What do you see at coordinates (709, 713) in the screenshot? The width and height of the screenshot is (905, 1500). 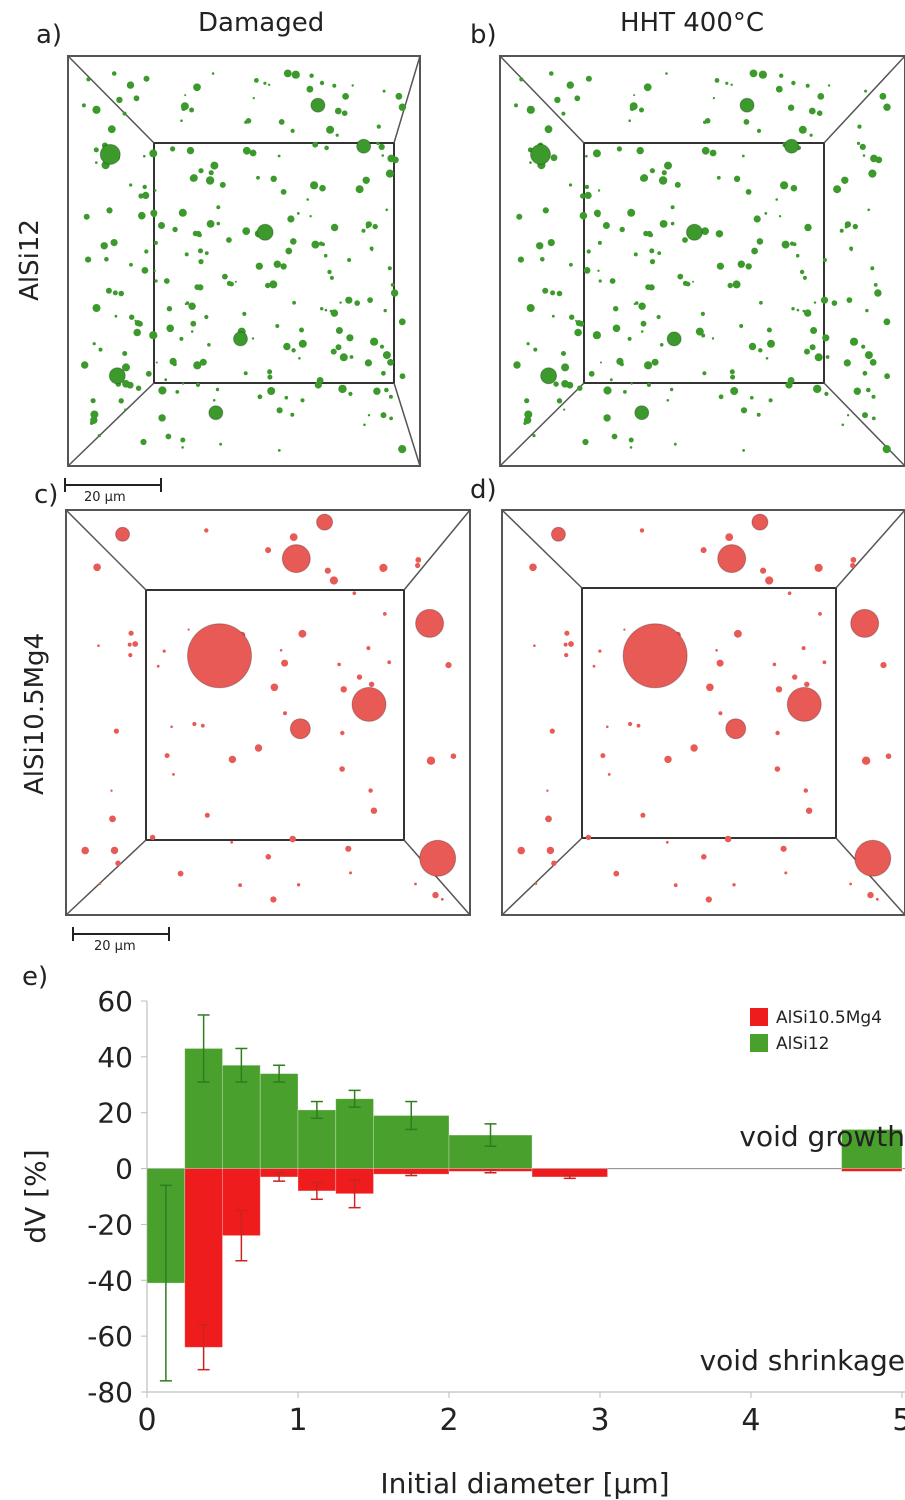 I see `render-d-inner-frame` at bounding box center [709, 713].